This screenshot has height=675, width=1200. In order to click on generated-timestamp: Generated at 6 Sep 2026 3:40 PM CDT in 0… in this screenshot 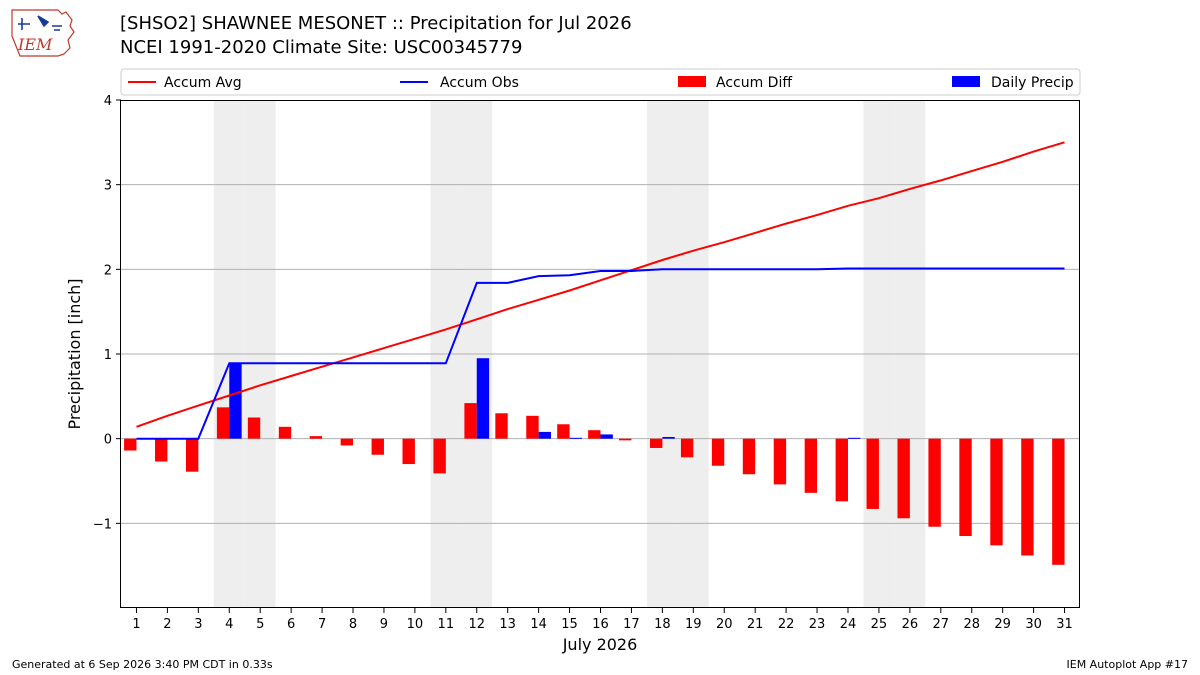, I will do `click(142, 664)`.